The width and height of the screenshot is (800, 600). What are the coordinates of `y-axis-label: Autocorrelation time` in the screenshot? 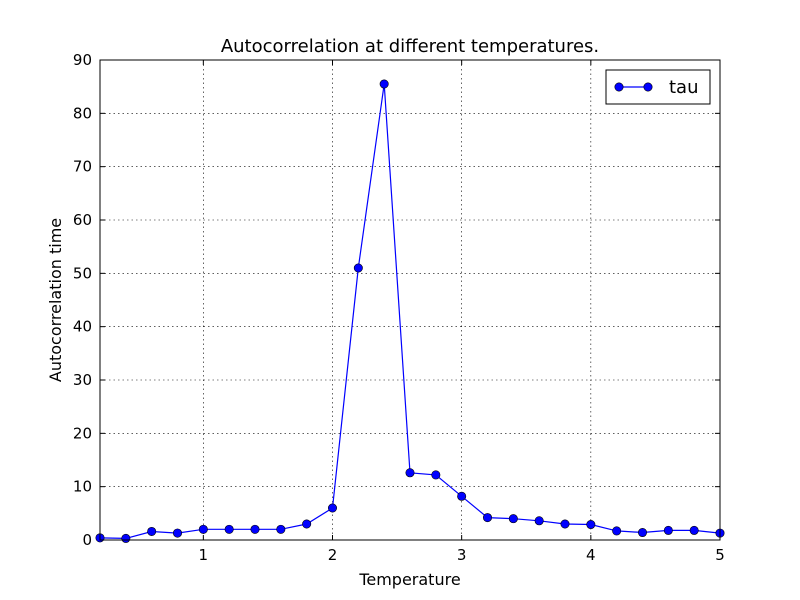 It's located at (55, 300).